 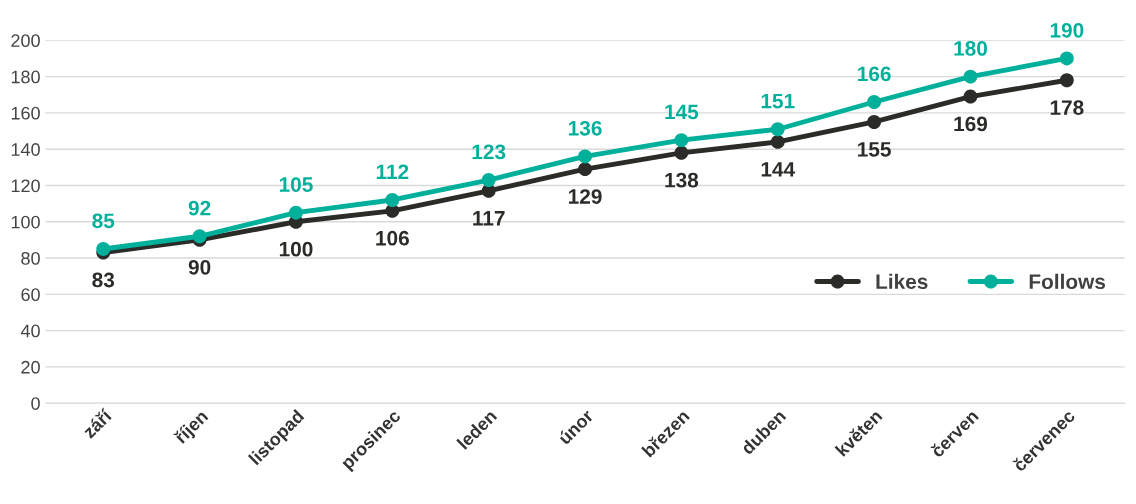 What do you see at coordinates (30, 367) in the screenshot?
I see `y-tick-label: 20` at bounding box center [30, 367].